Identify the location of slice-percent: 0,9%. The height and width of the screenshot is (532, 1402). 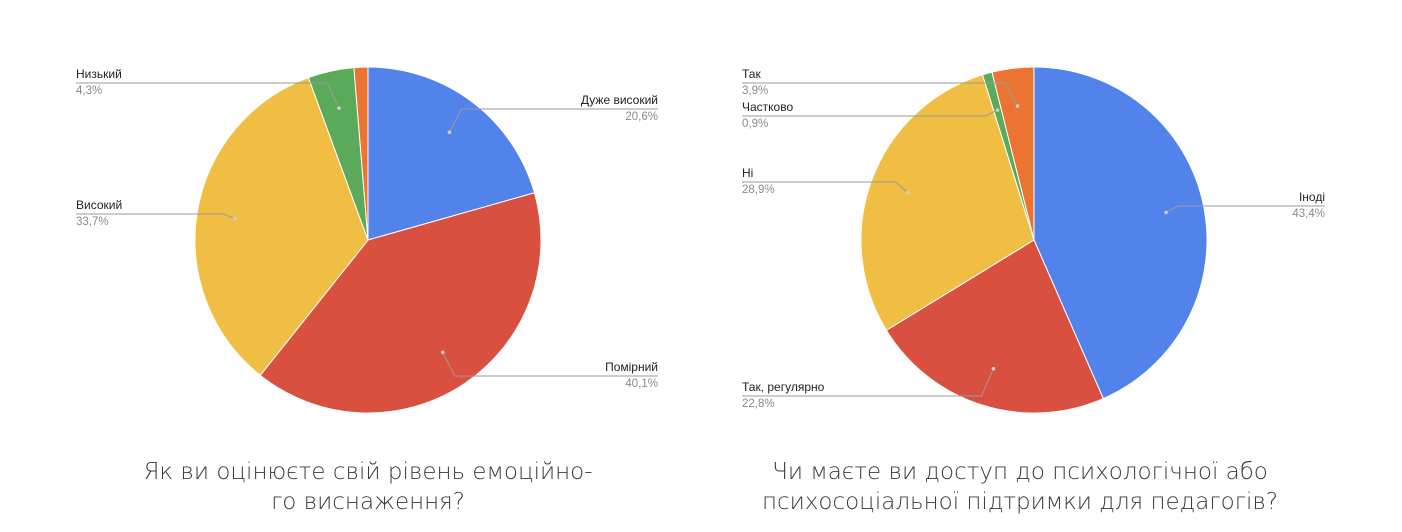
(755, 124).